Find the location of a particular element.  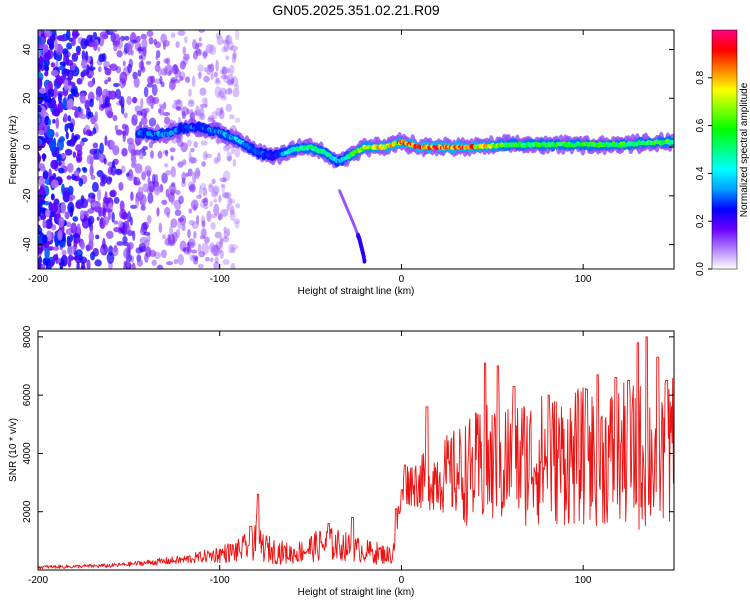

snr-ytick-label: 2000 is located at coordinates (27, 511).